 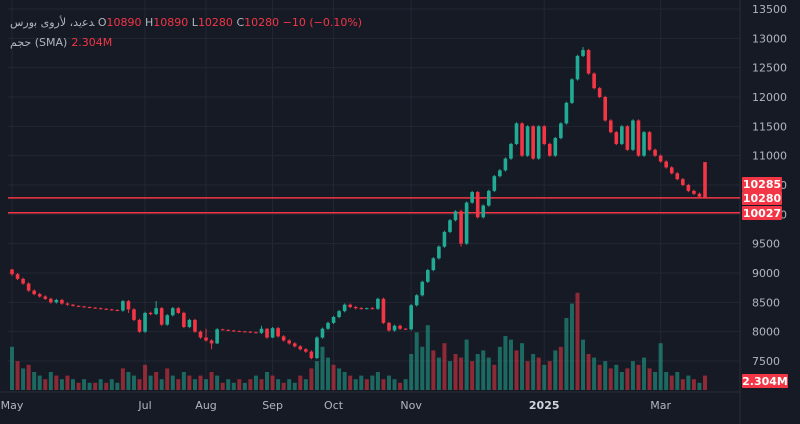 I want to click on low-label: L, so click(x=194, y=22).